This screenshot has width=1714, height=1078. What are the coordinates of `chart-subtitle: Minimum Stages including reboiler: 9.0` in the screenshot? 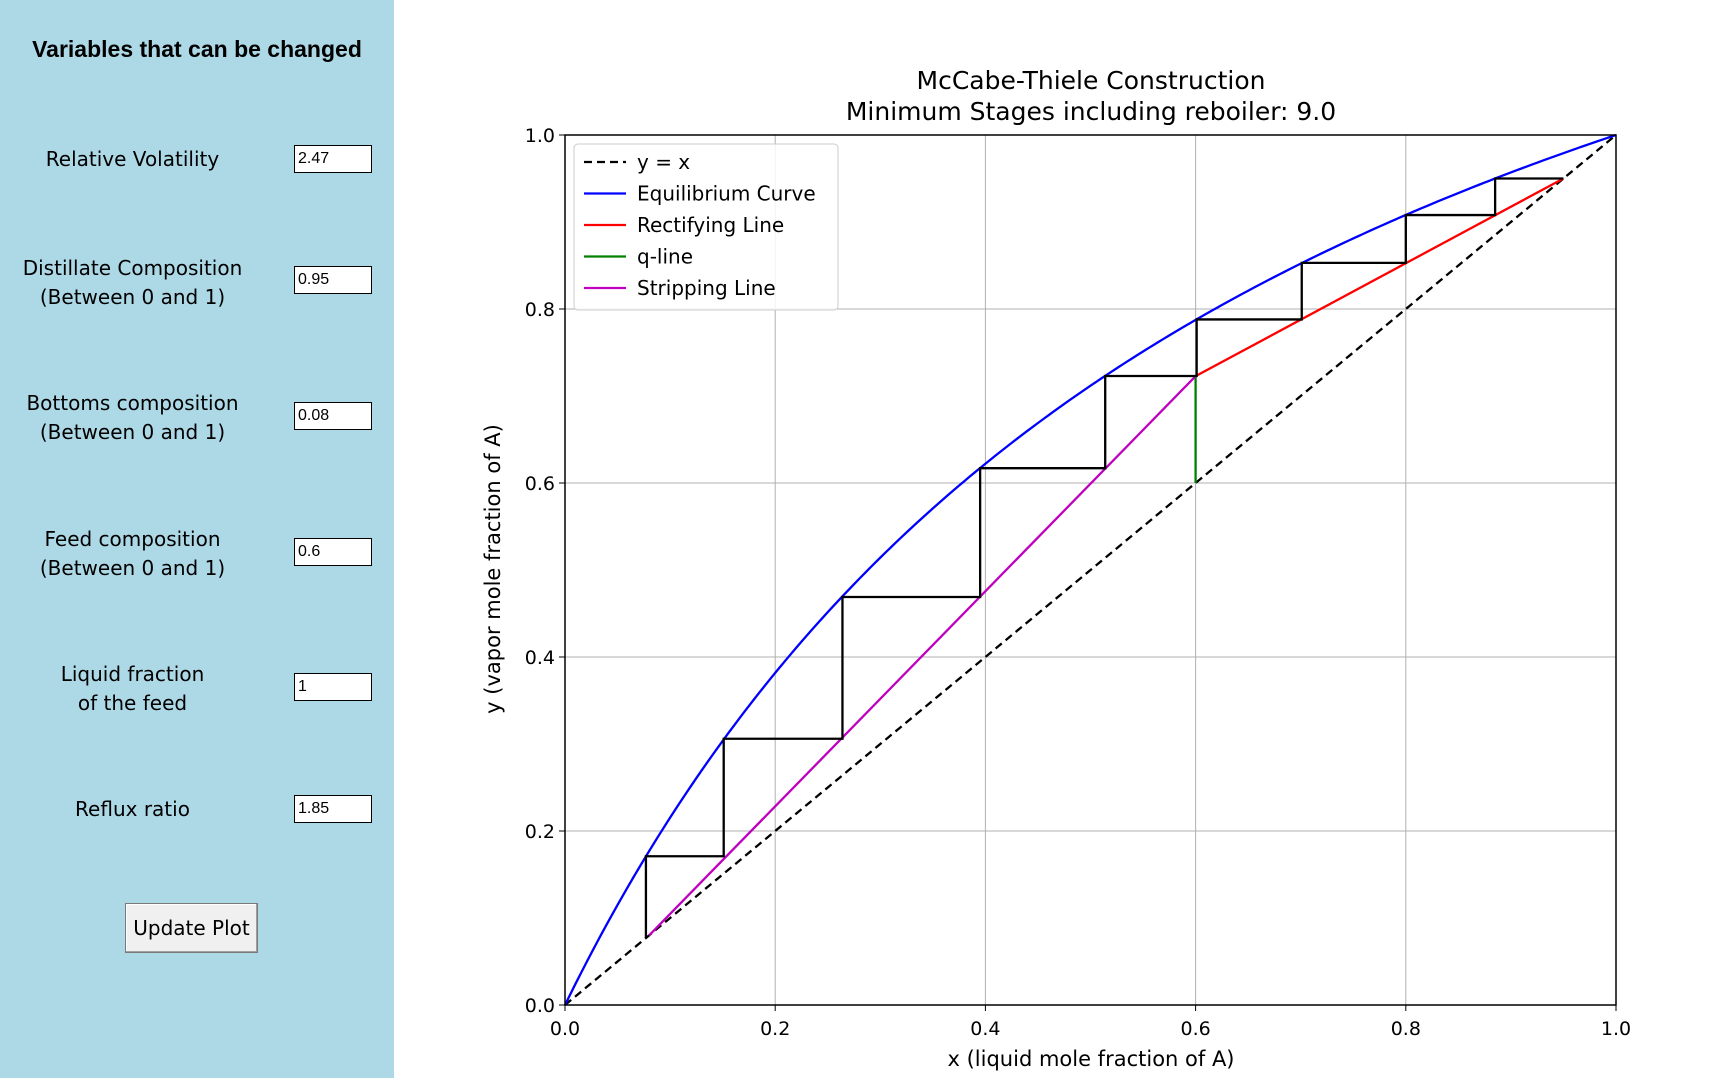 It's located at (1091, 111).